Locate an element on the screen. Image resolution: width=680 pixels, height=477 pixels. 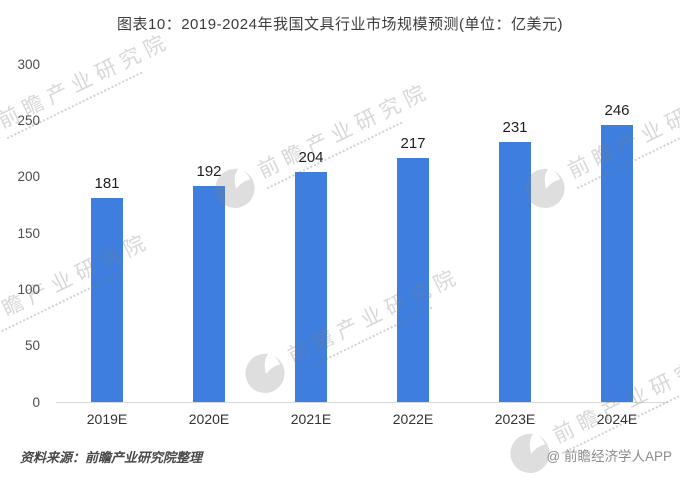
x-tick-label: 2021E is located at coordinates (311, 419).